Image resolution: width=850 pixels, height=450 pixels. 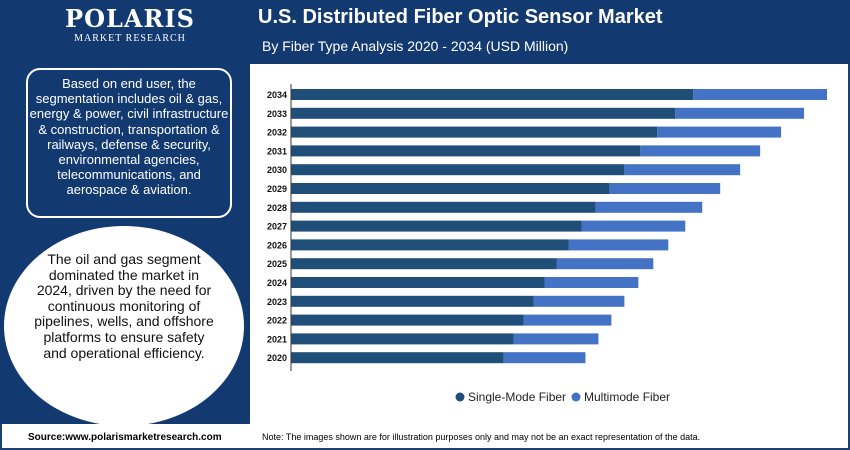 What do you see at coordinates (130, 38) in the screenshot?
I see `brand-tagline: MARKET RESEARCH` at bounding box center [130, 38].